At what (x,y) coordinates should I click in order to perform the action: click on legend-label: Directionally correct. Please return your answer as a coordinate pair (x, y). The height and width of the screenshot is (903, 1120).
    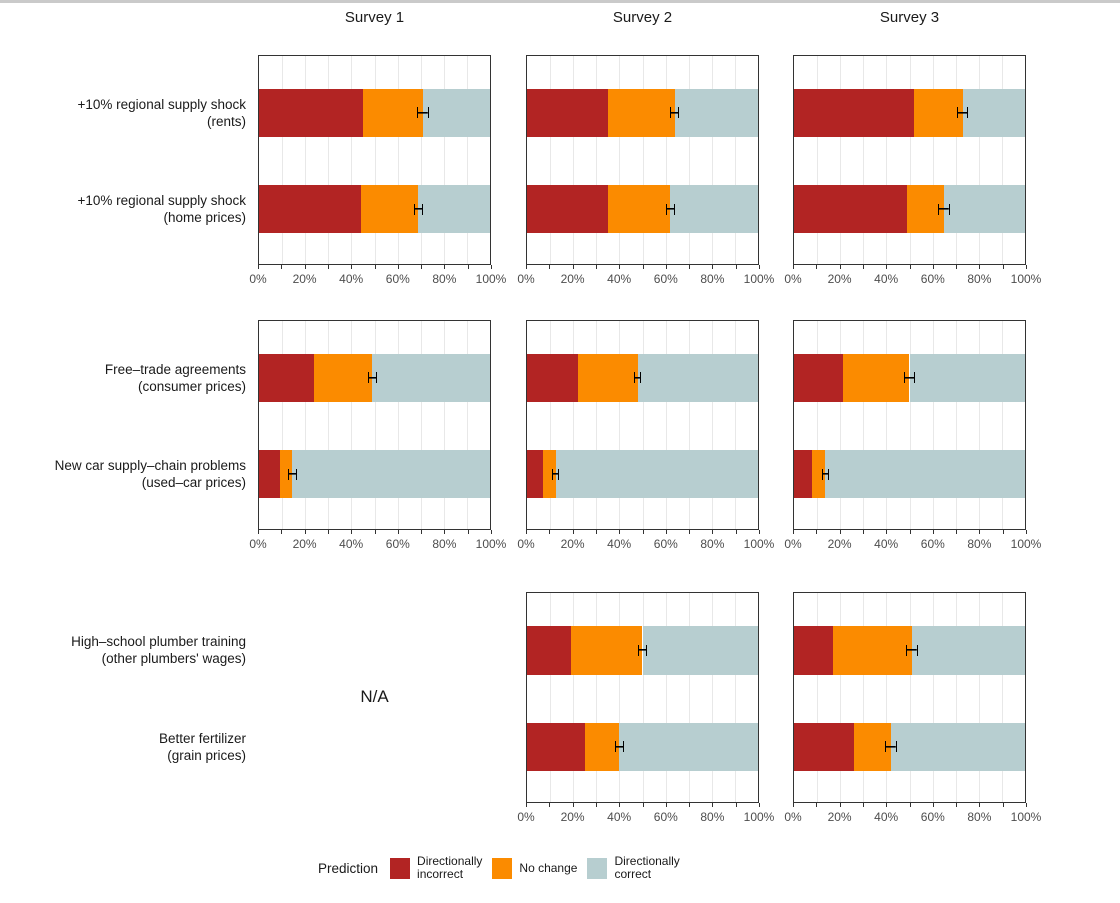
    Looking at the image, I should click on (647, 867).